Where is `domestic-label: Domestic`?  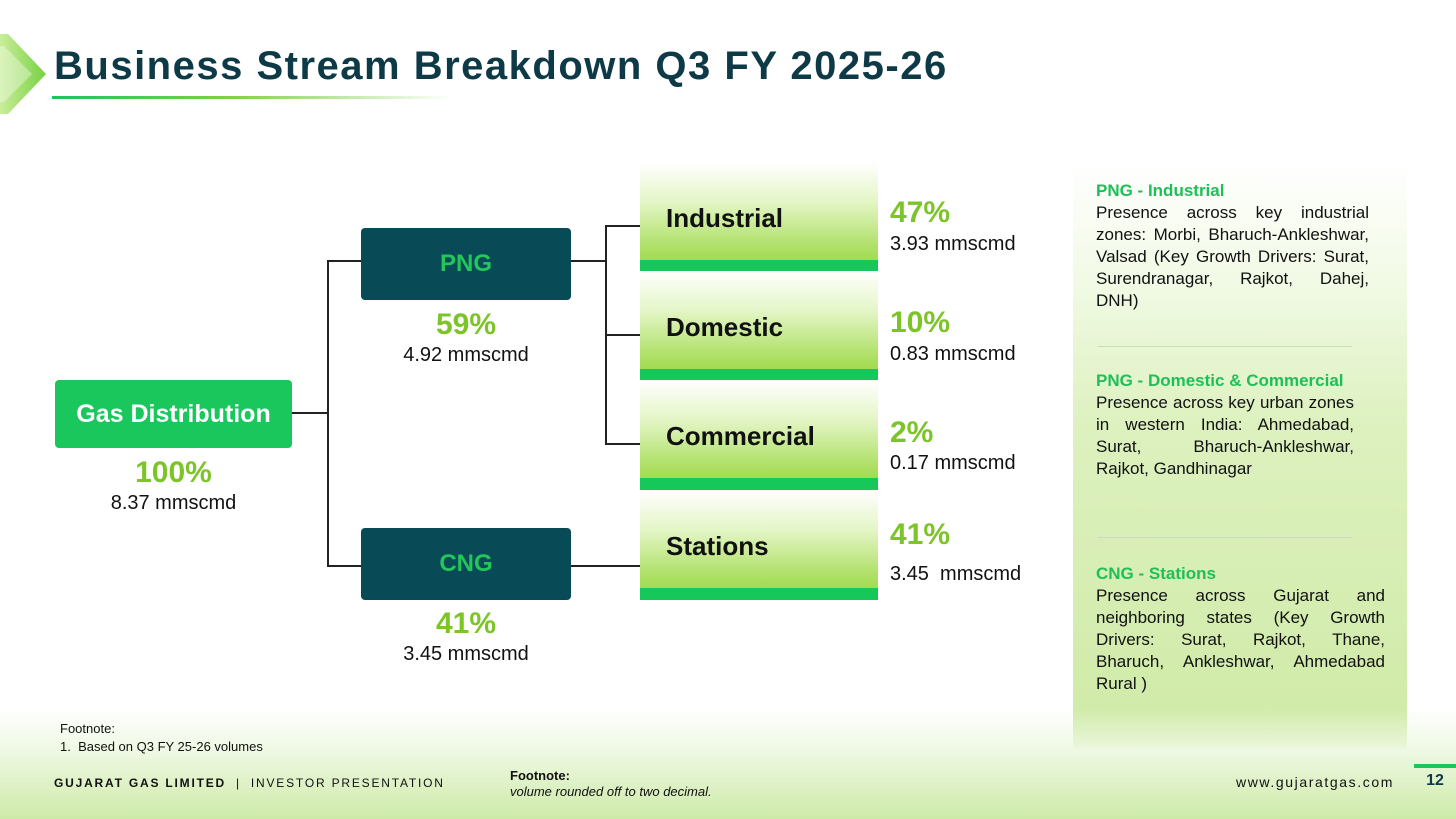
domestic-label: Domestic is located at coordinates (725, 326).